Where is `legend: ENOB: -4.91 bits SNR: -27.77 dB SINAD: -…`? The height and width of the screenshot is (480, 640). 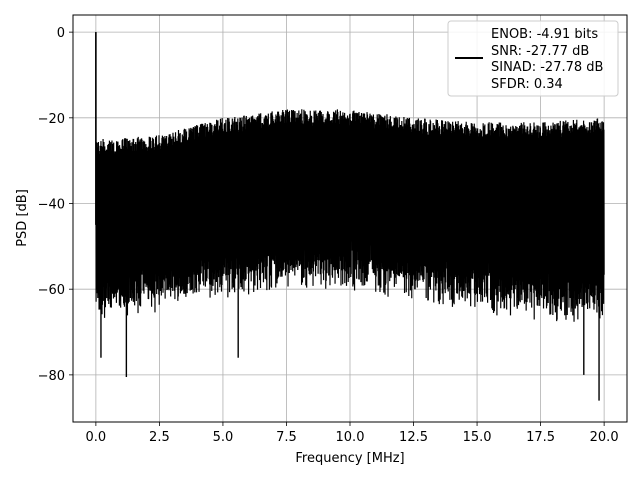
legend: ENOB: -4.91 bits SNR: -27.77 dB SINAD: -… is located at coordinates (533, 58).